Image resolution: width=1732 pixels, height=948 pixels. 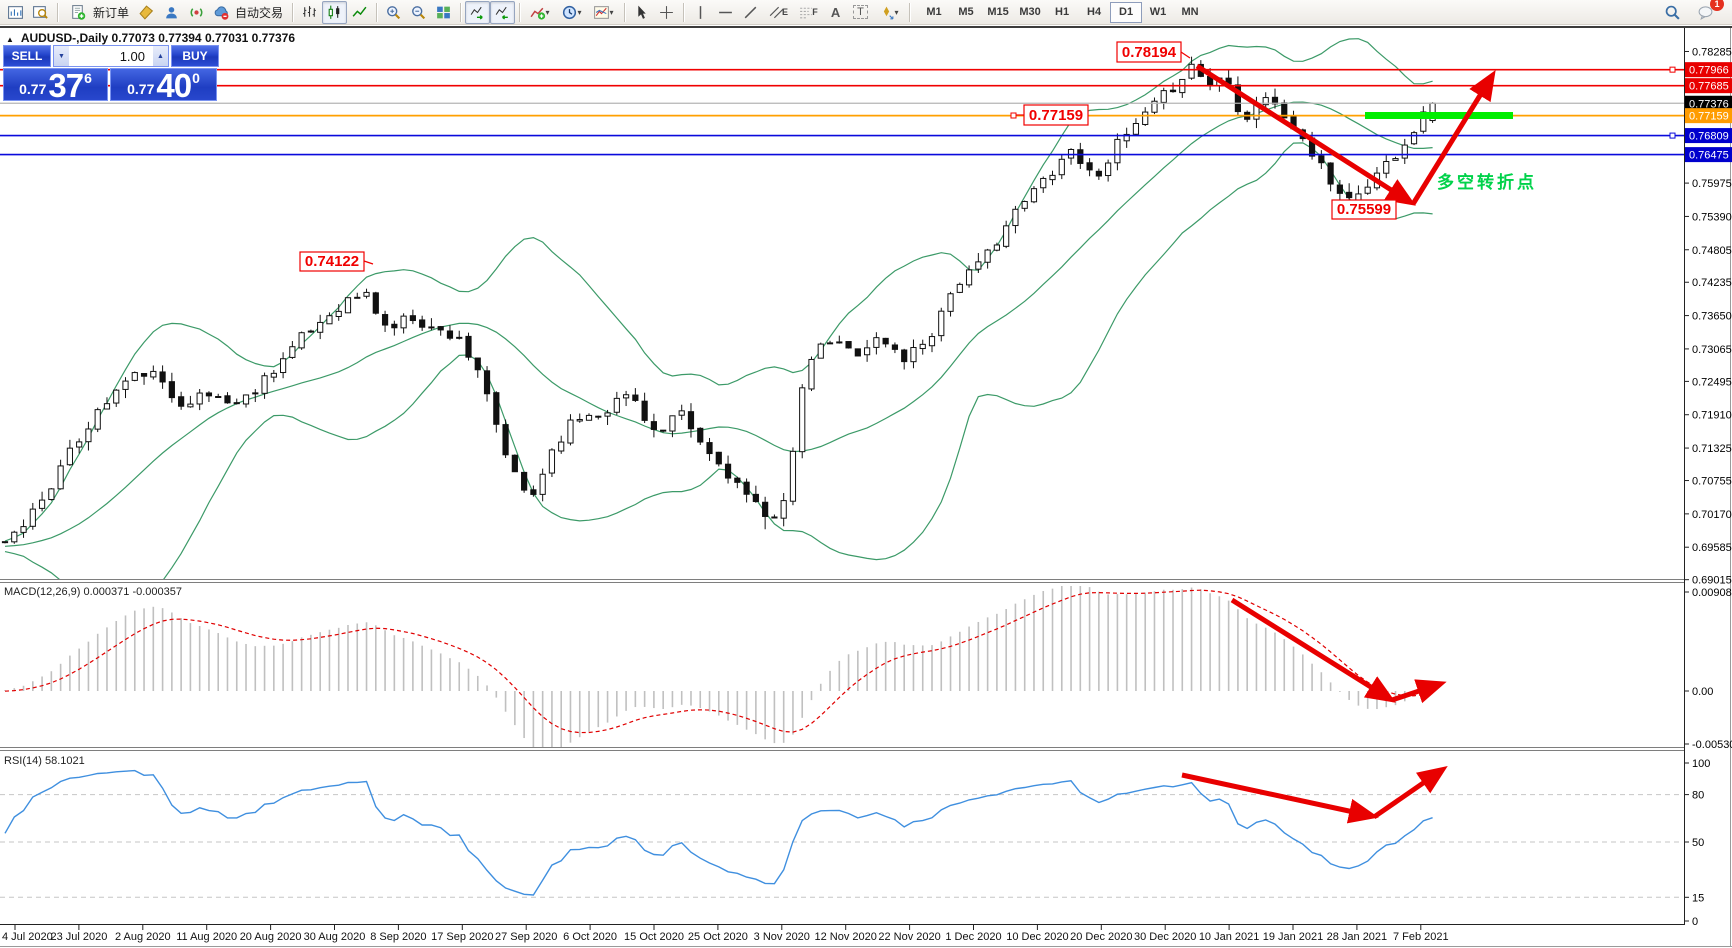 What do you see at coordinates (1149, 52) in the screenshot?
I see `svg-text: 0.78194` at bounding box center [1149, 52].